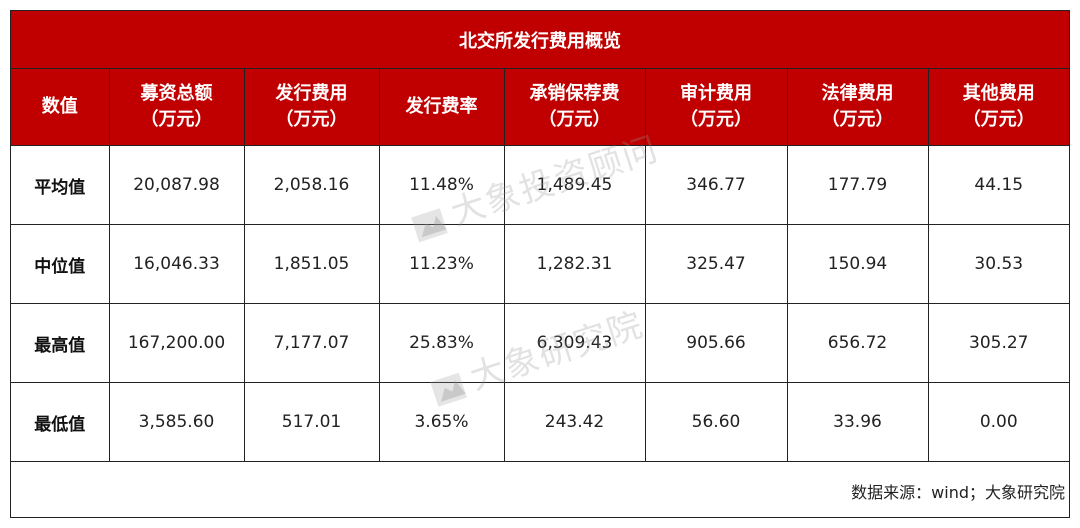 Image resolution: width=1080 pixels, height=528 pixels. Describe the element at coordinates (857, 264) in the screenshot. I see `table-cell: 150.94` at that location.